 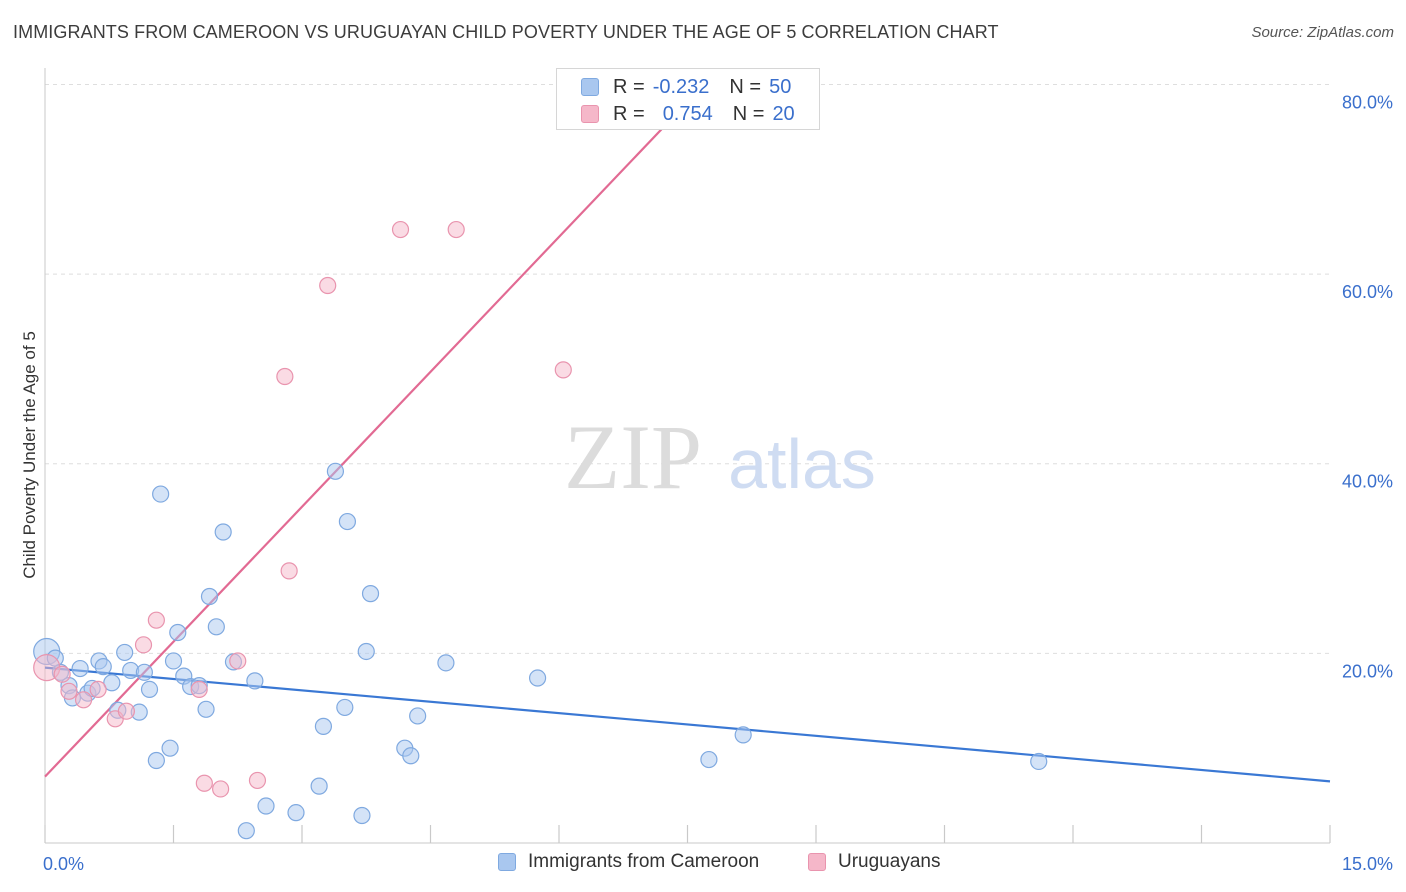 What do you see at coordinates (780, 86) in the screenshot?
I see `n-value: 50` at bounding box center [780, 86].